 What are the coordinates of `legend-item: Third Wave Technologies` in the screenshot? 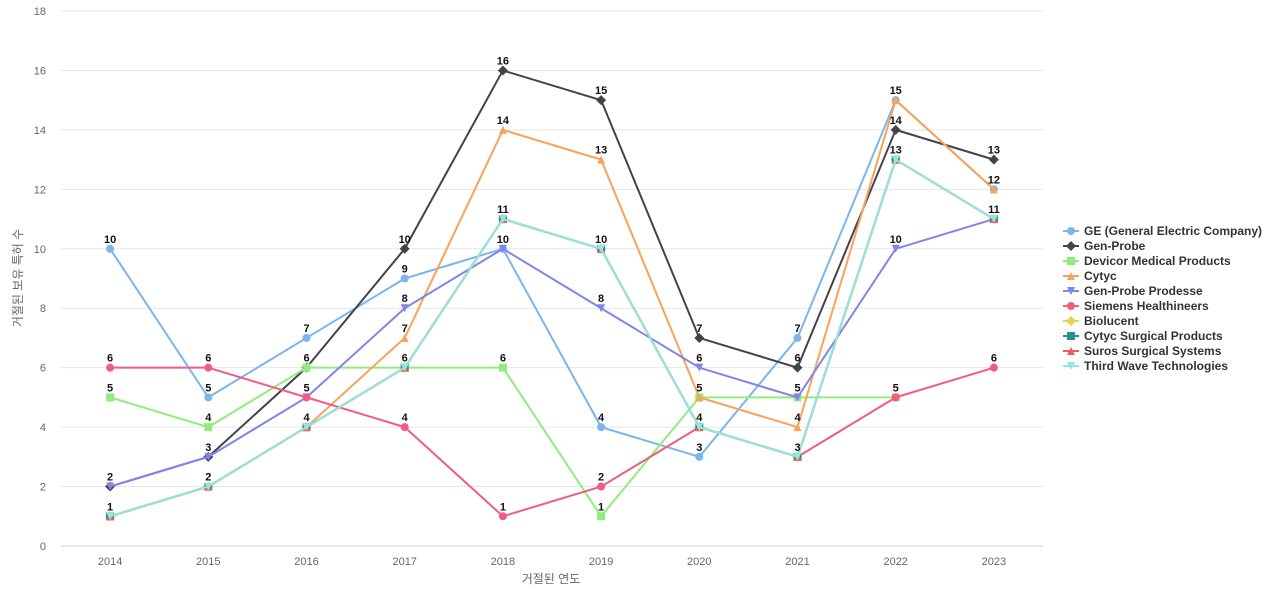 It's located at (1145, 366).